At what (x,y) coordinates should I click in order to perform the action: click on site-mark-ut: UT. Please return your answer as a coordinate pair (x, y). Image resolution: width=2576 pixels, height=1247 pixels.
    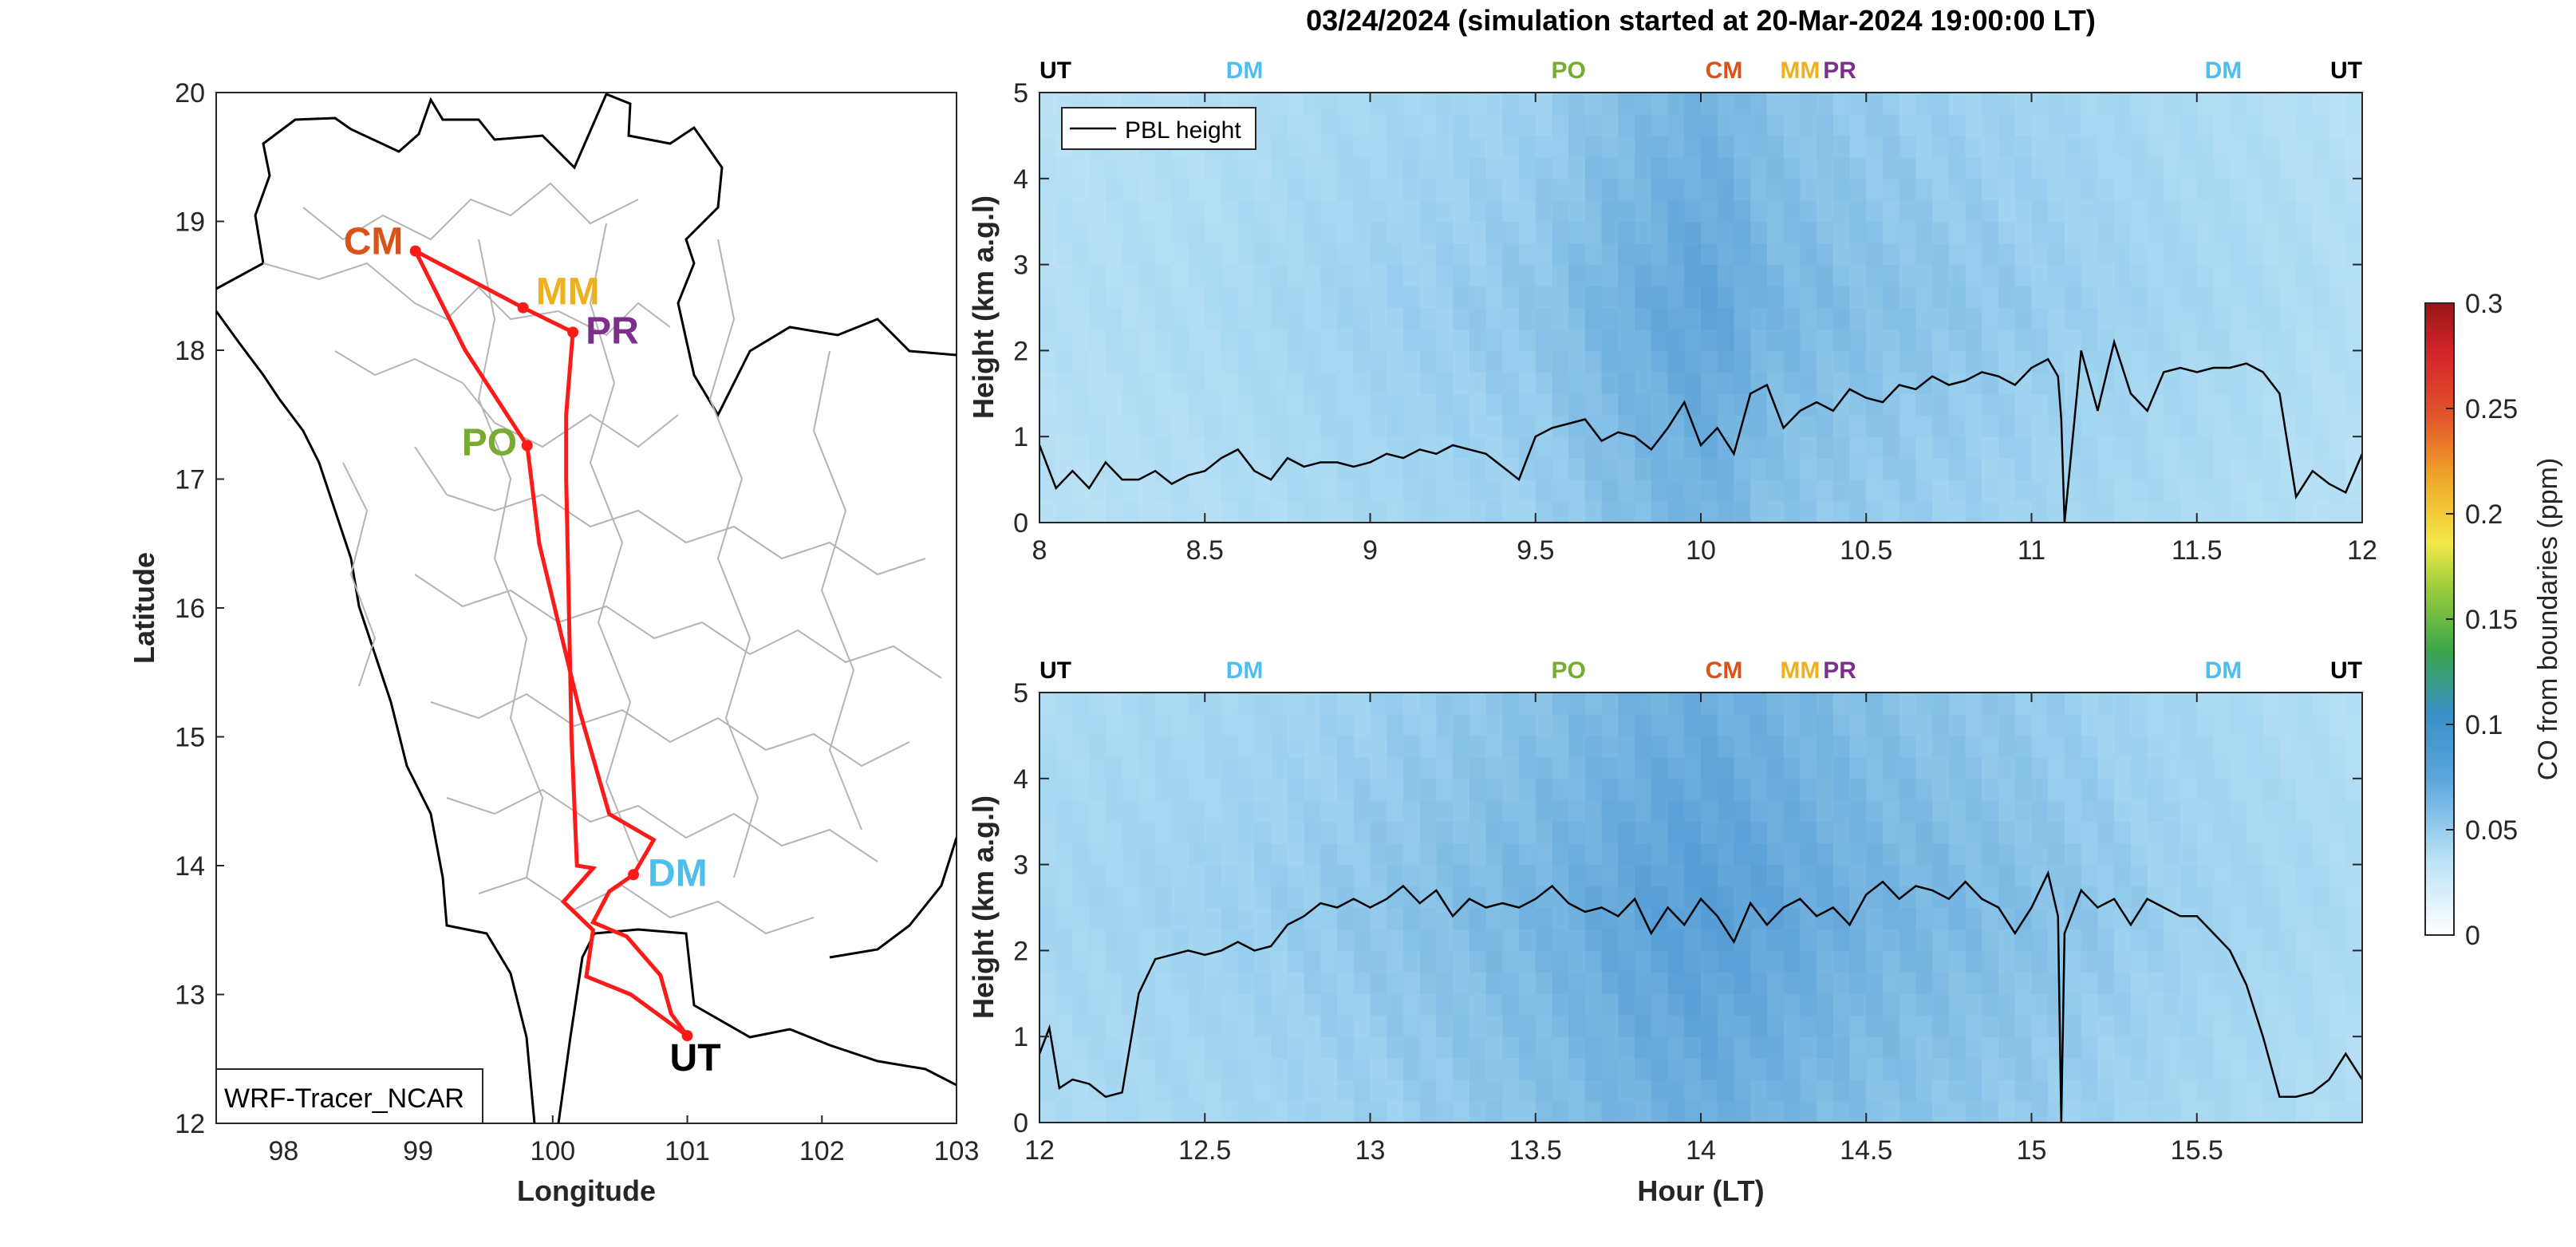
    Looking at the image, I should click on (1055, 670).